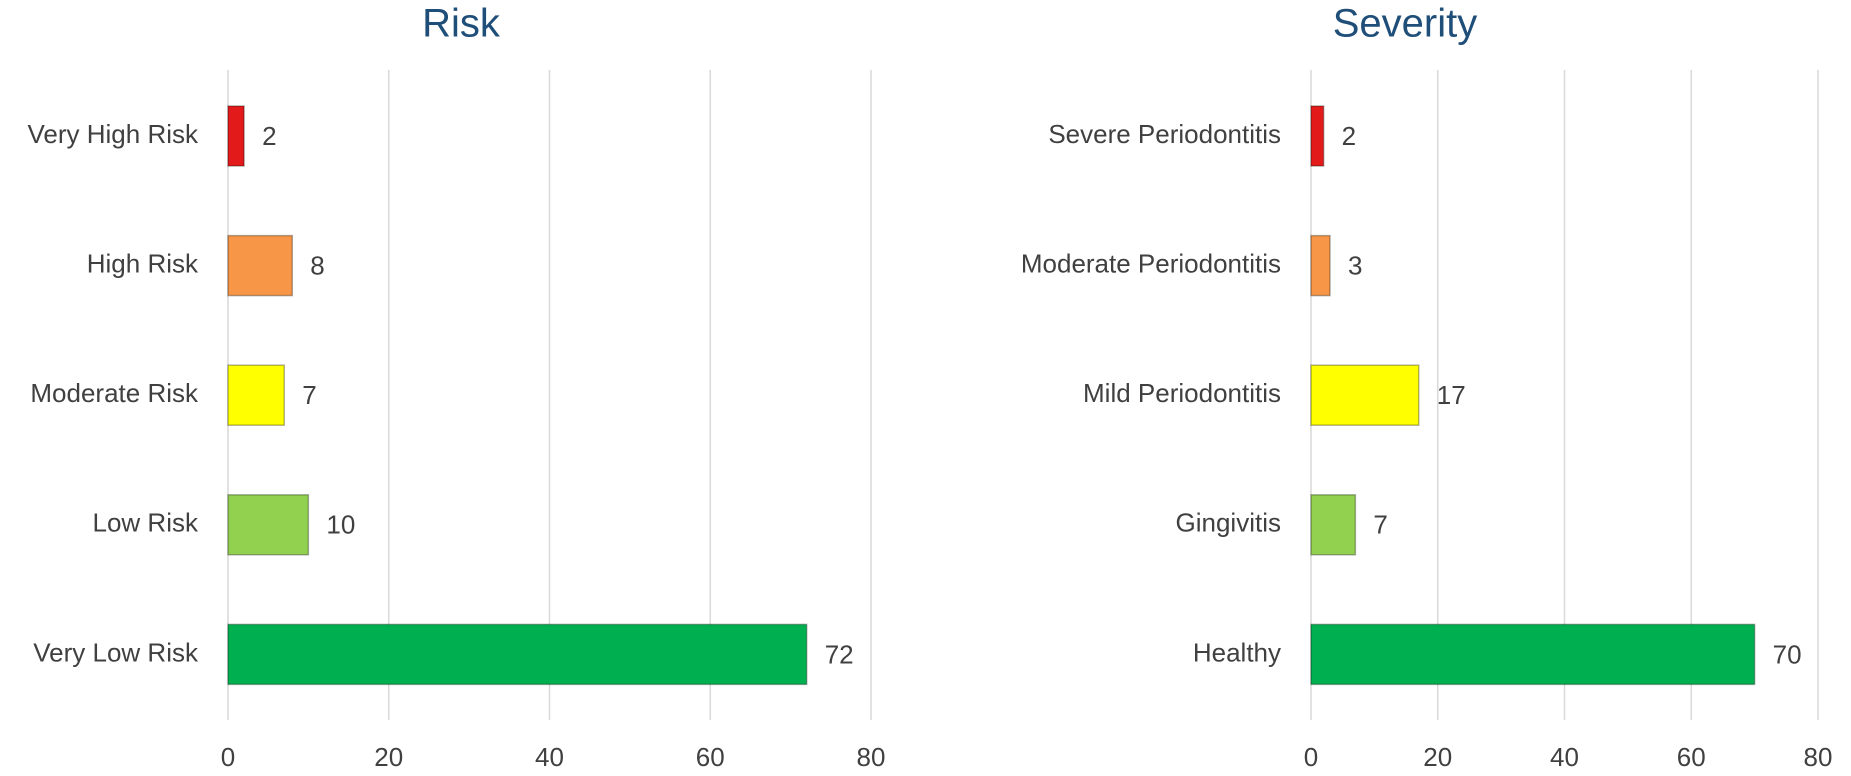 The height and width of the screenshot is (776, 1851). Describe the element at coordinates (1355, 265) in the screenshot. I see `data-label: 3` at that location.